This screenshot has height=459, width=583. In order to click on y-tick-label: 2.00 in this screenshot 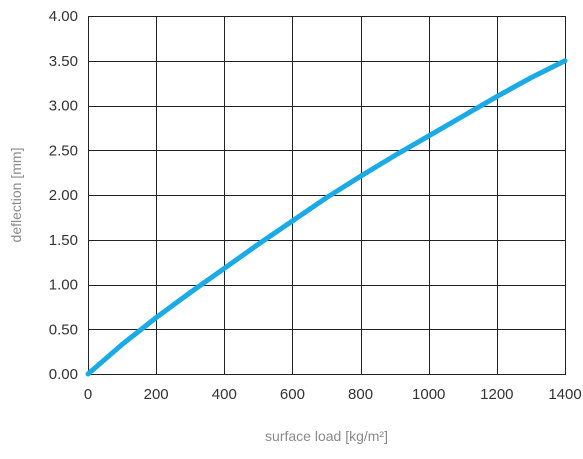, I will do `click(63, 195)`.